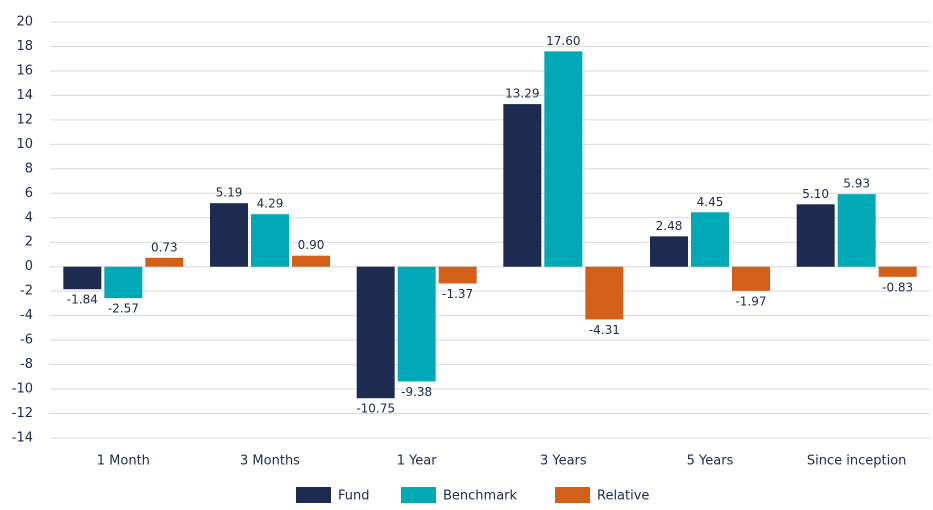 The height and width of the screenshot is (510, 933). Describe the element at coordinates (24, 119) in the screenshot. I see `y-tick-label: 12` at that location.